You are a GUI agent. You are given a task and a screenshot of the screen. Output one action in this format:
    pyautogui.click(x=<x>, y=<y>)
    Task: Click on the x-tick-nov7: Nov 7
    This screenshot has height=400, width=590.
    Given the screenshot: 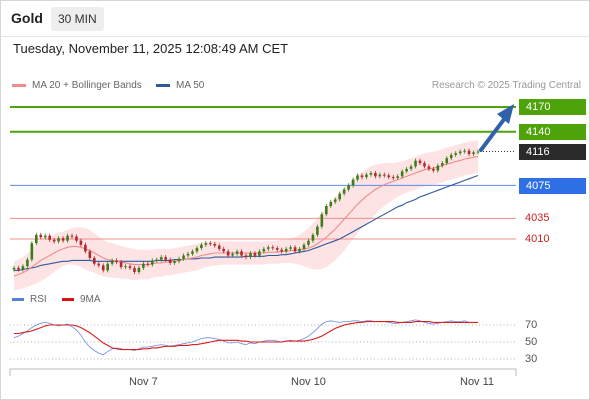 What is the action you would take?
    pyautogui.click(x=143, y=382)
    